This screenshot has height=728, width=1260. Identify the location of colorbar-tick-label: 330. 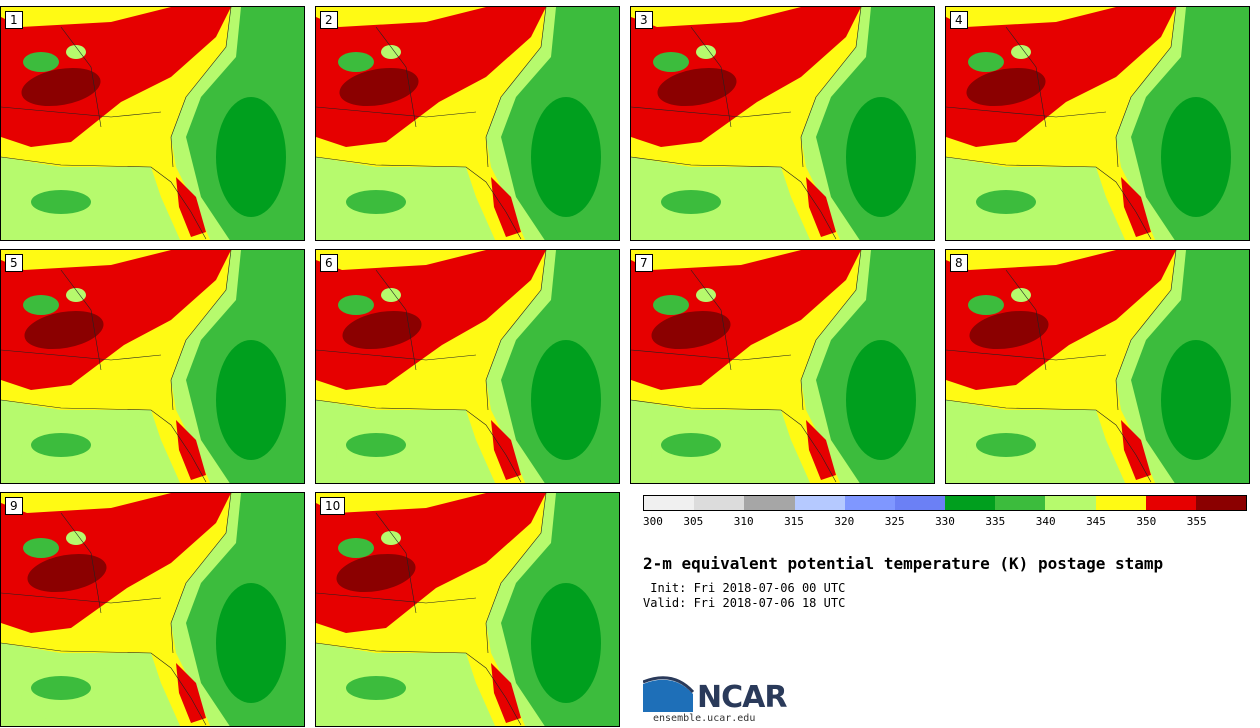
(945, 521).